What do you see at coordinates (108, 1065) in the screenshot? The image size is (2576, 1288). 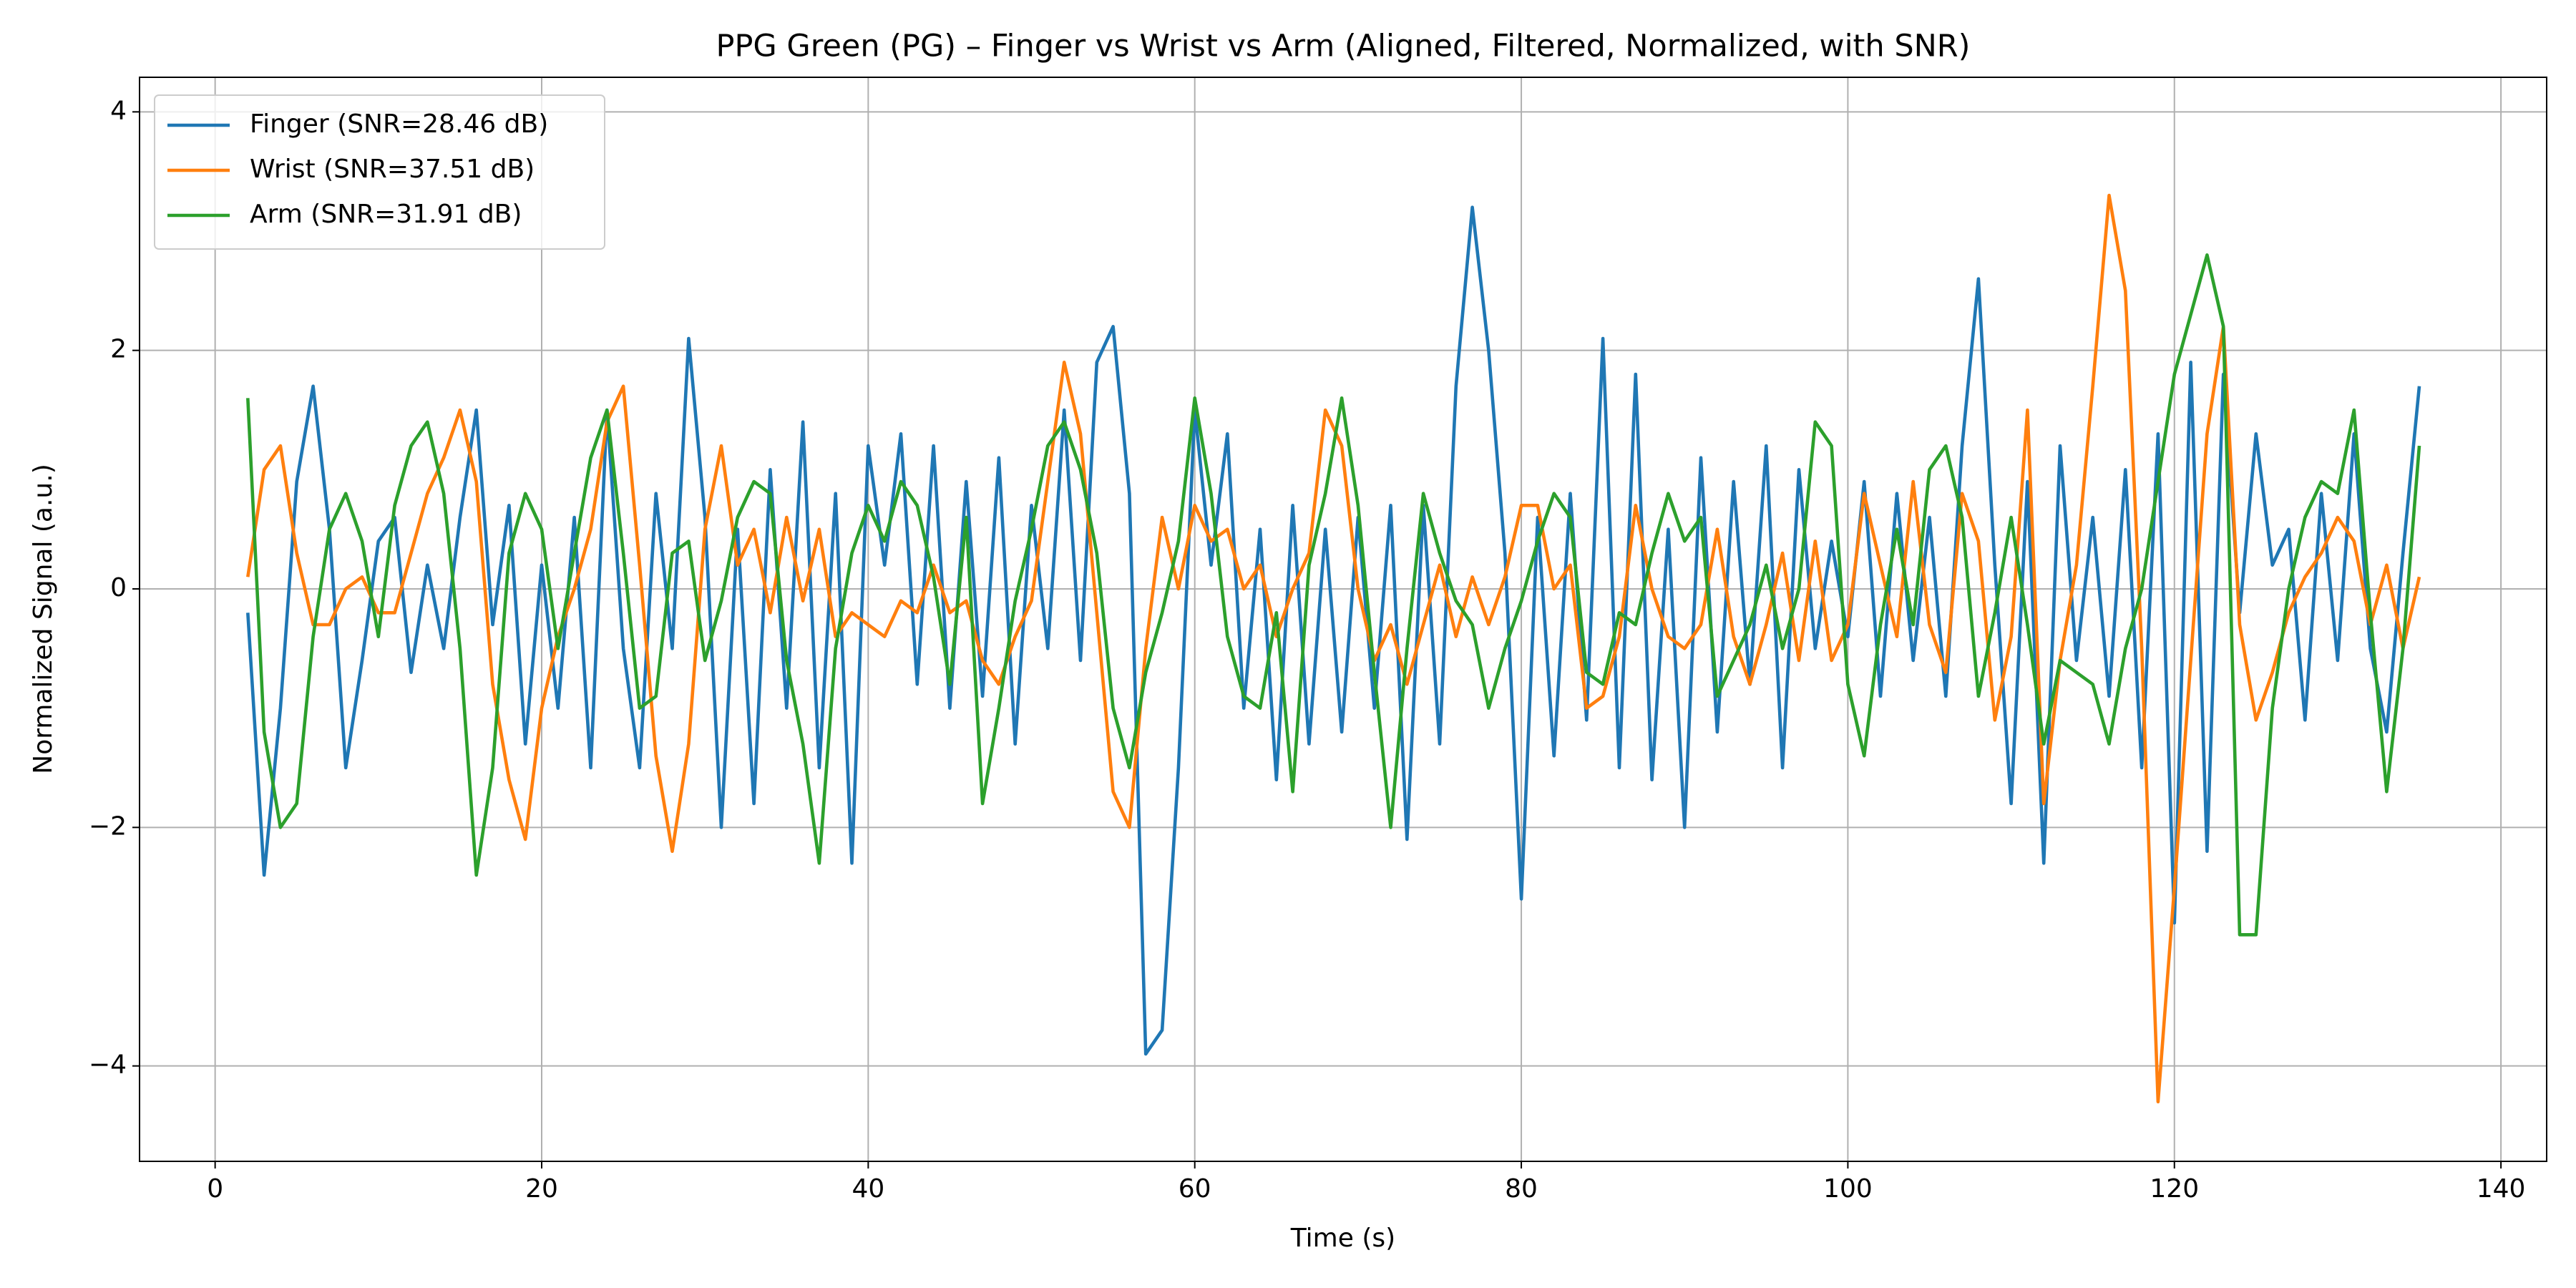 I see `y-tick-label: −4` at bounding box center [108, 1065].